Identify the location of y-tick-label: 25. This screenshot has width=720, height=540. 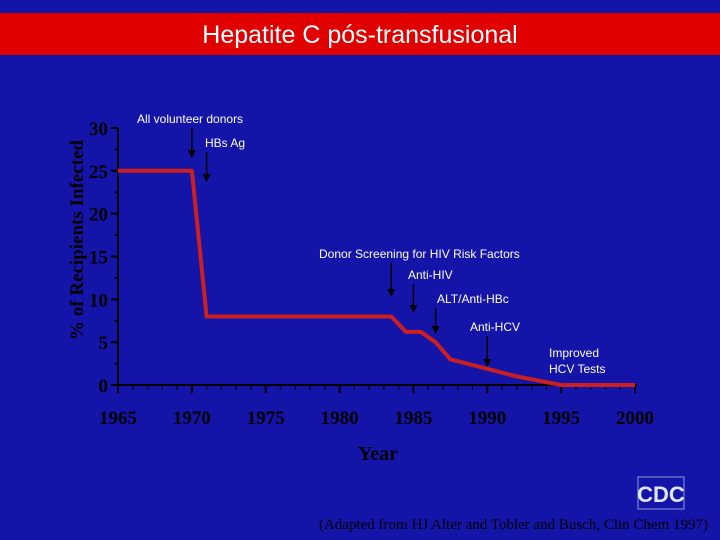
(98, 172).